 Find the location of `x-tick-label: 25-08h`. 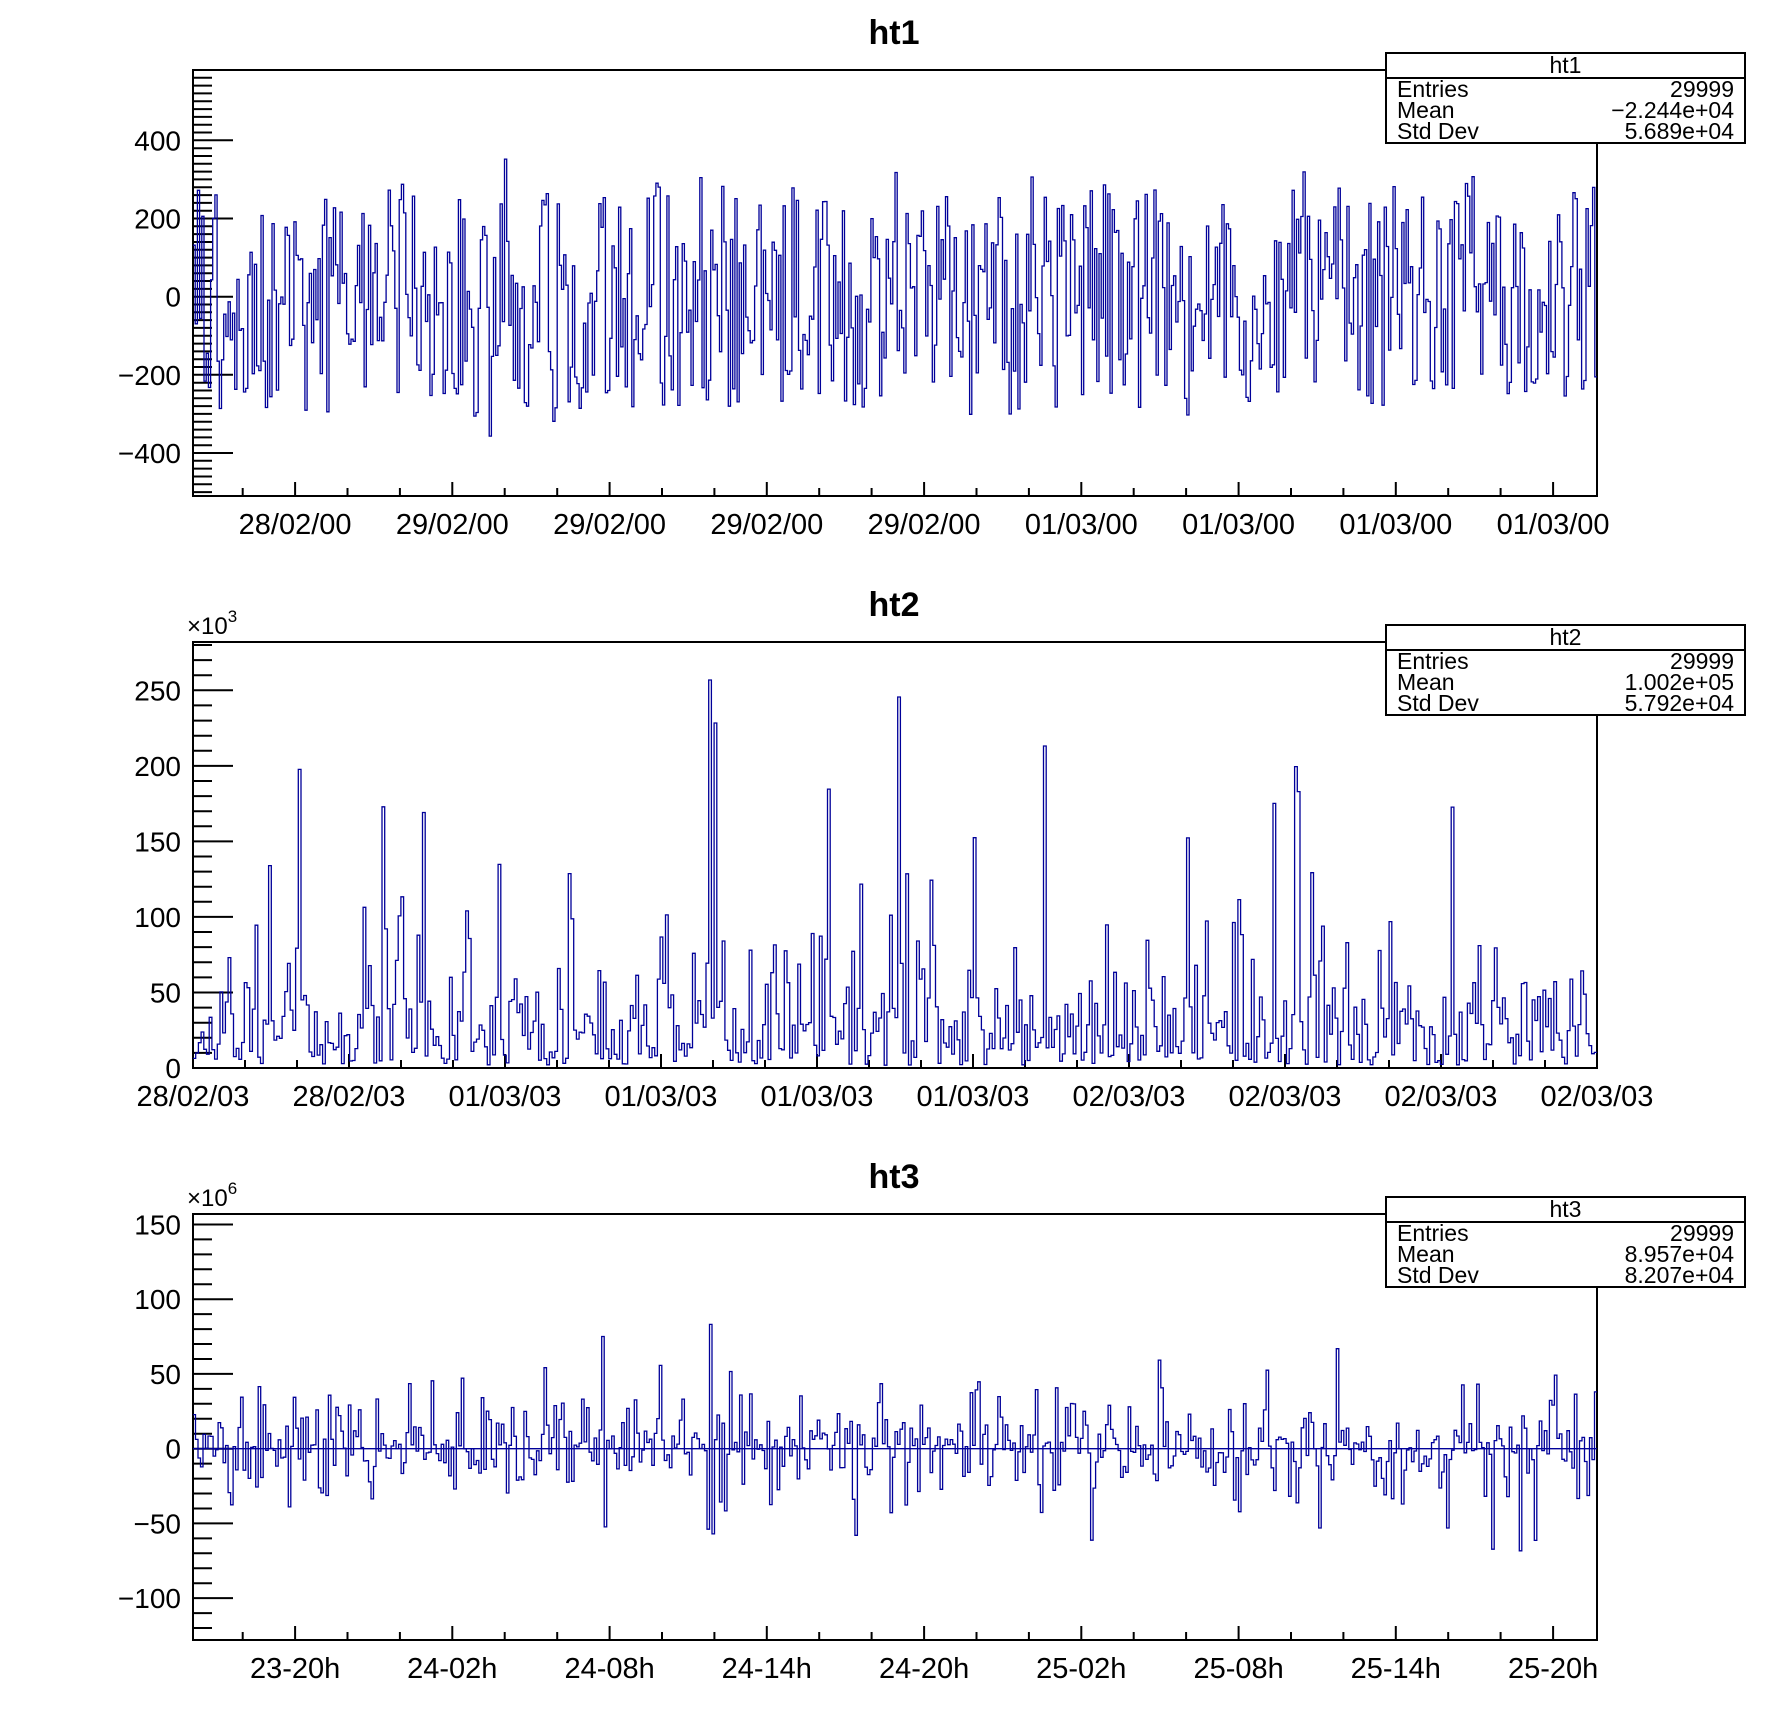

x-tick-label: 25-08h is located at coordinates (1238, 1669).